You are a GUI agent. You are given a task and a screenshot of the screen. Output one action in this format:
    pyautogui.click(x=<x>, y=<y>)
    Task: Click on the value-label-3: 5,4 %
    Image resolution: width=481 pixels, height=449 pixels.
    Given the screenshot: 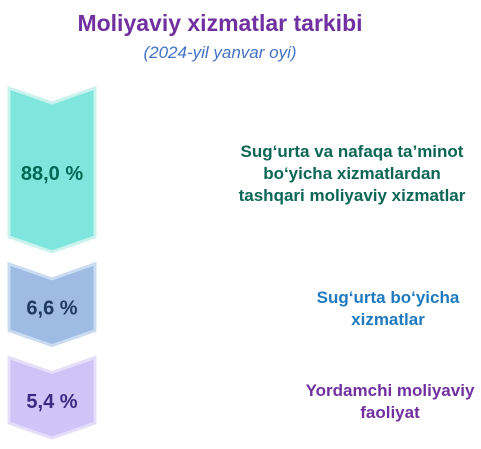 What is the action you would take?
    pyautogui.click(x=51, y=402)
    